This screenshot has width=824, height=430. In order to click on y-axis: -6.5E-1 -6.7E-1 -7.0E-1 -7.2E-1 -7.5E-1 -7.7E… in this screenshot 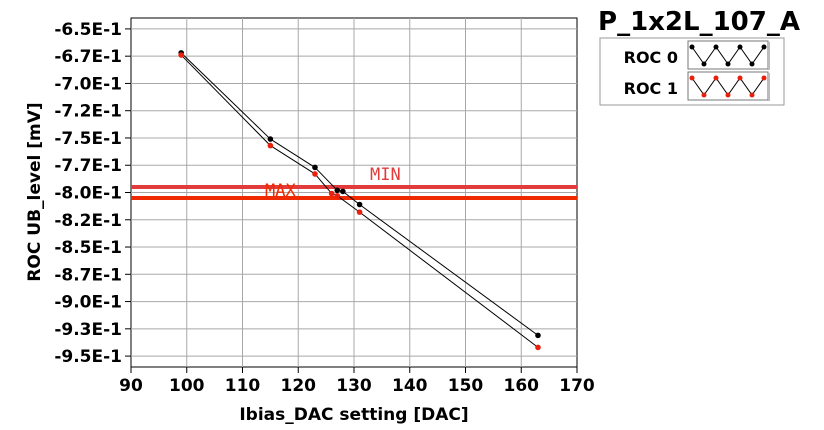, I will do `click(92, 193)`.